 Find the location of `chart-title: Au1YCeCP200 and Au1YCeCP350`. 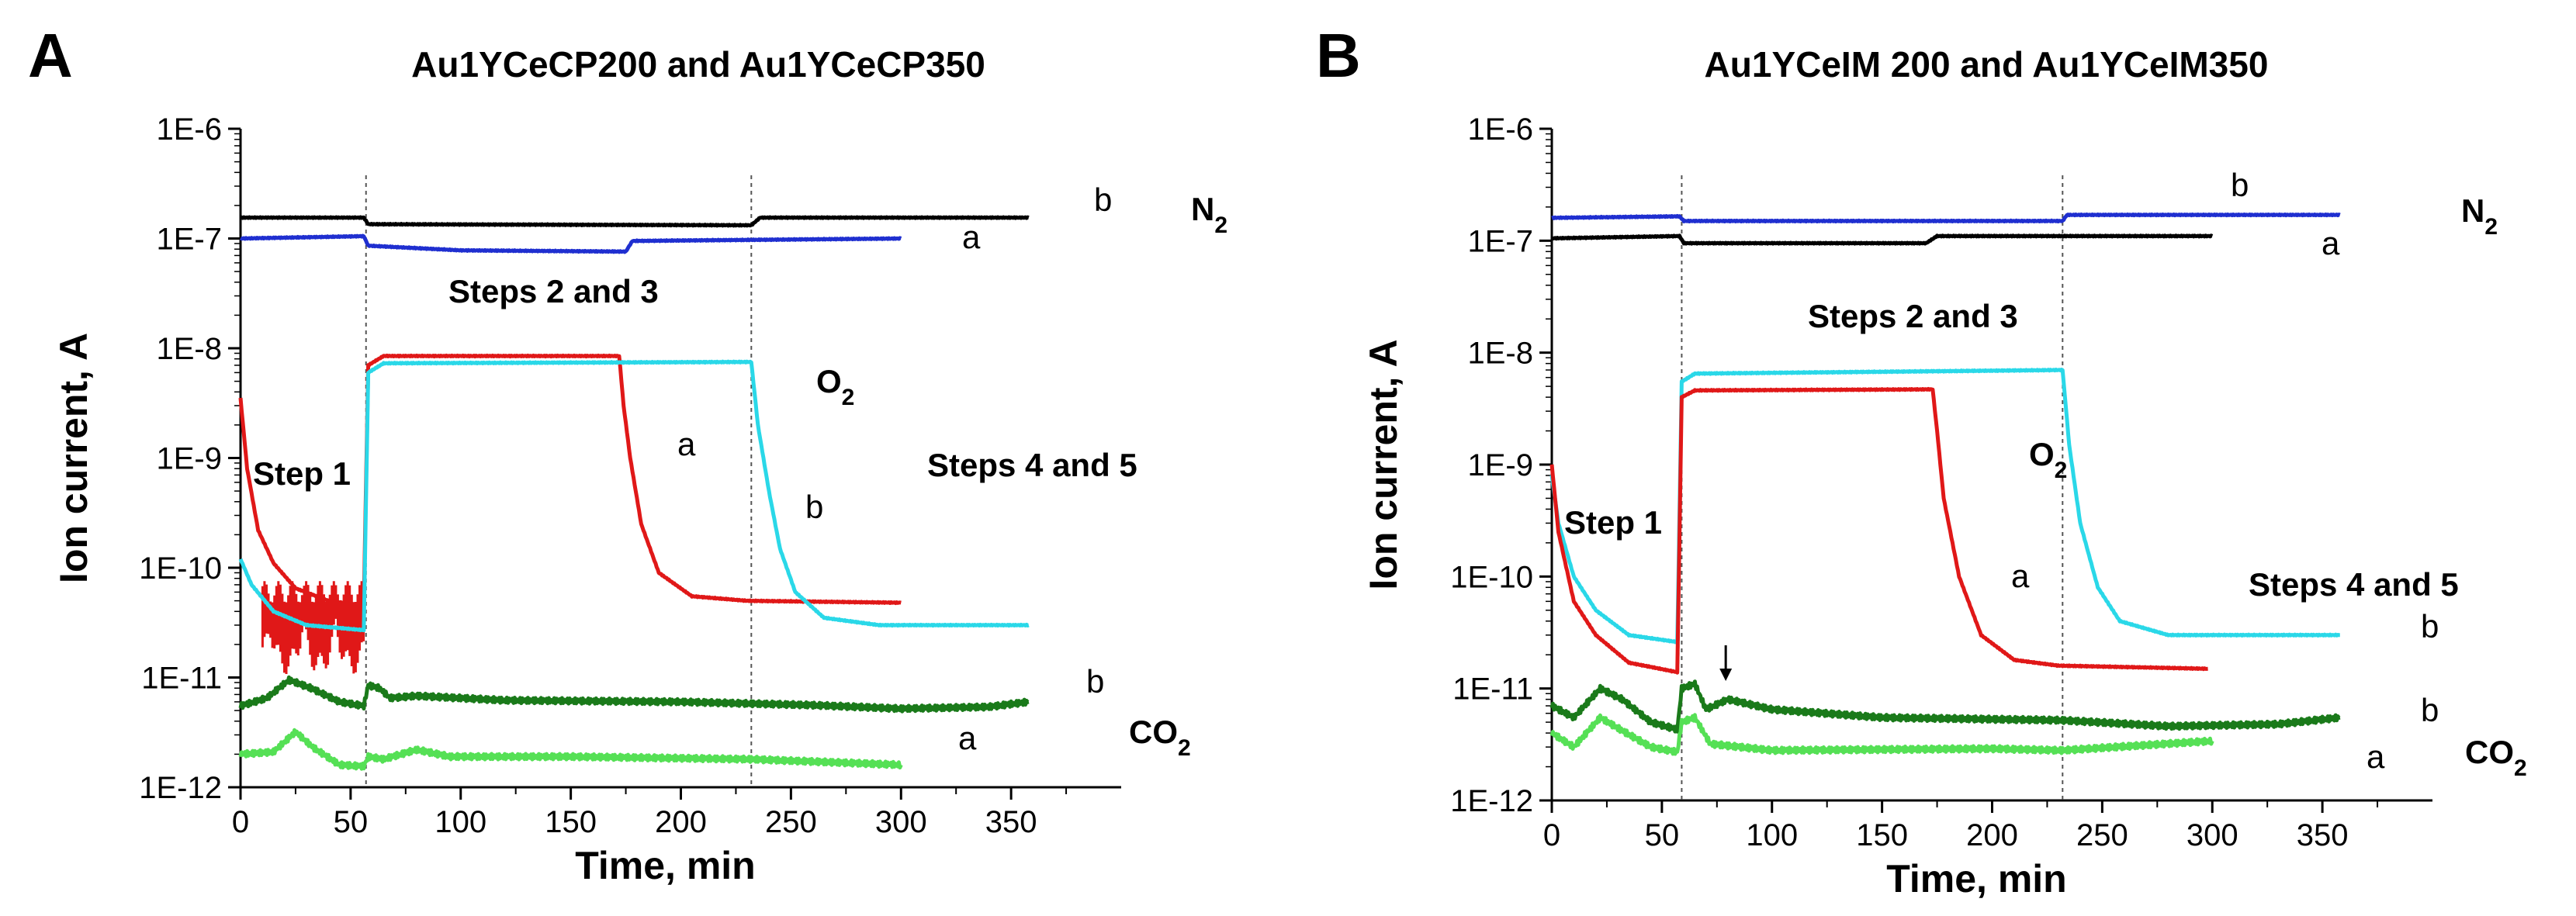

chart-title: Au1YCeCP200 and Au1YCeCP350 is located at coordinates (698, 64).